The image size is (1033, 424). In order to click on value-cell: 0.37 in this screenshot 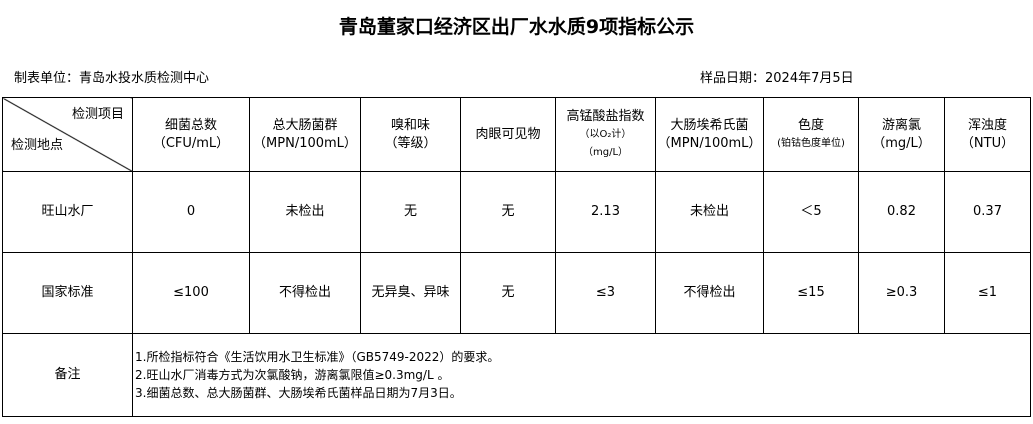, I will do `click(987, 212)`.